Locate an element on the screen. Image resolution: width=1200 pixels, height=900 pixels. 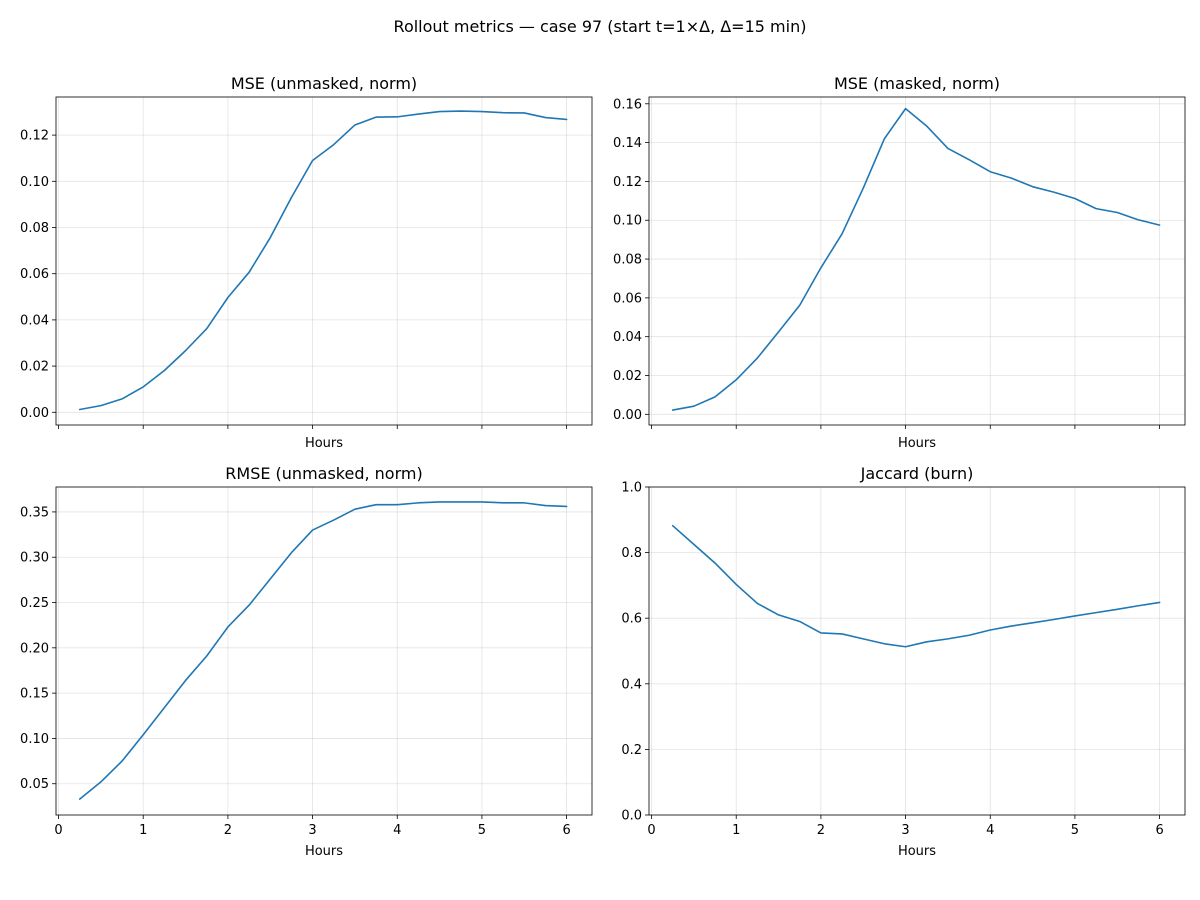
y-tick-label: 0.20 is located at coordinates (34, 648).